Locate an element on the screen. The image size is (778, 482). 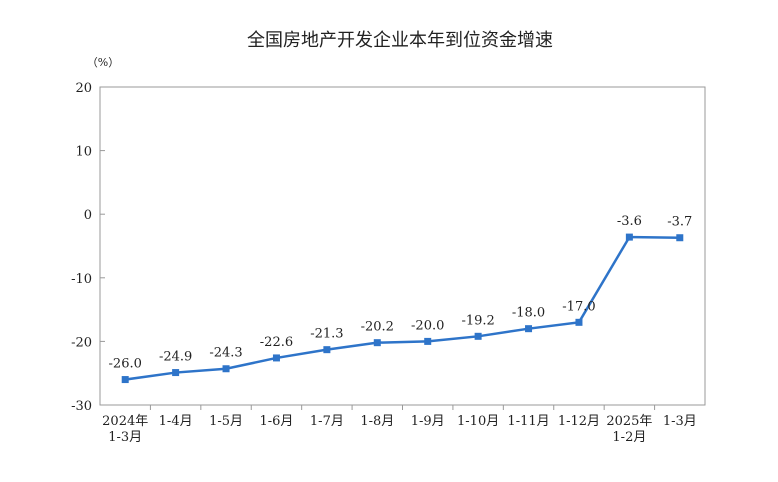
x-tick-label: 1-10月 is located at coordinates (478, 421).